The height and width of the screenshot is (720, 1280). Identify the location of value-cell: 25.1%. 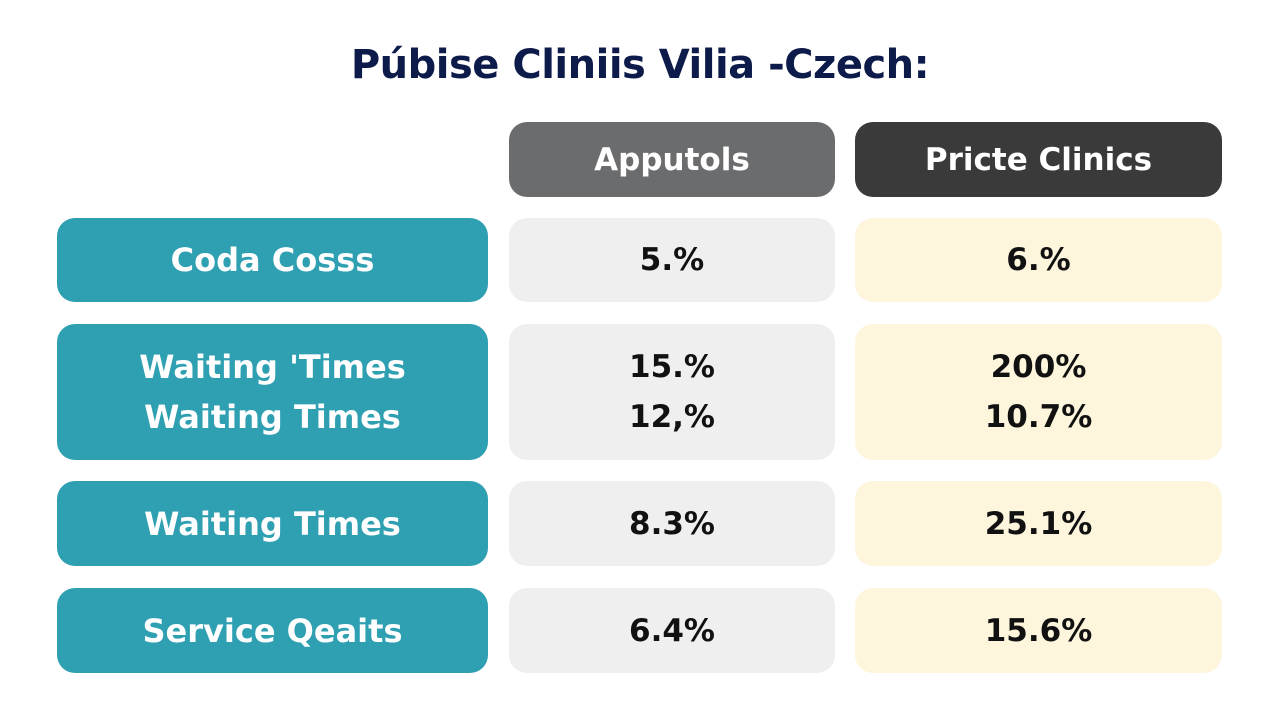
(1038, 523).